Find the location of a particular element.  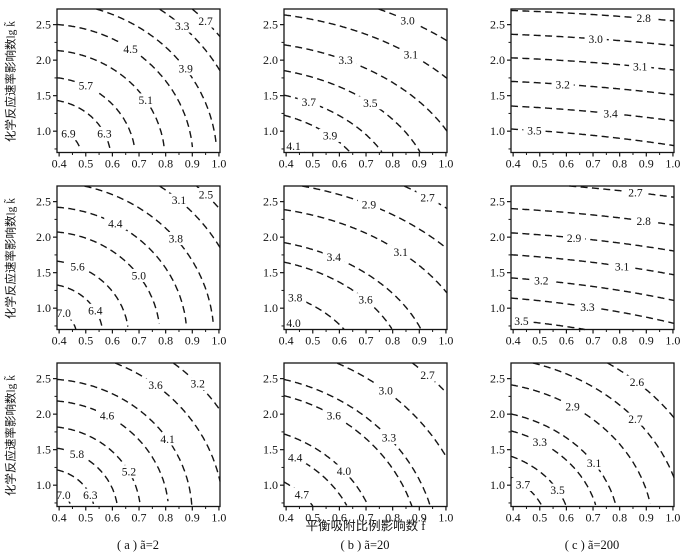

contour-label: 4.4 is located at coordinates (295, 458).